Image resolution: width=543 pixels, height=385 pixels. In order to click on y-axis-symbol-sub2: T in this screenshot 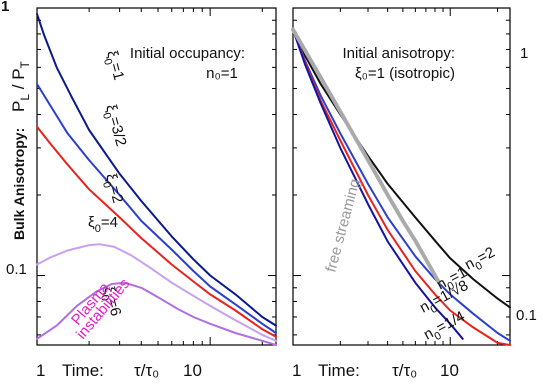, I will do `click(25, 64)`.